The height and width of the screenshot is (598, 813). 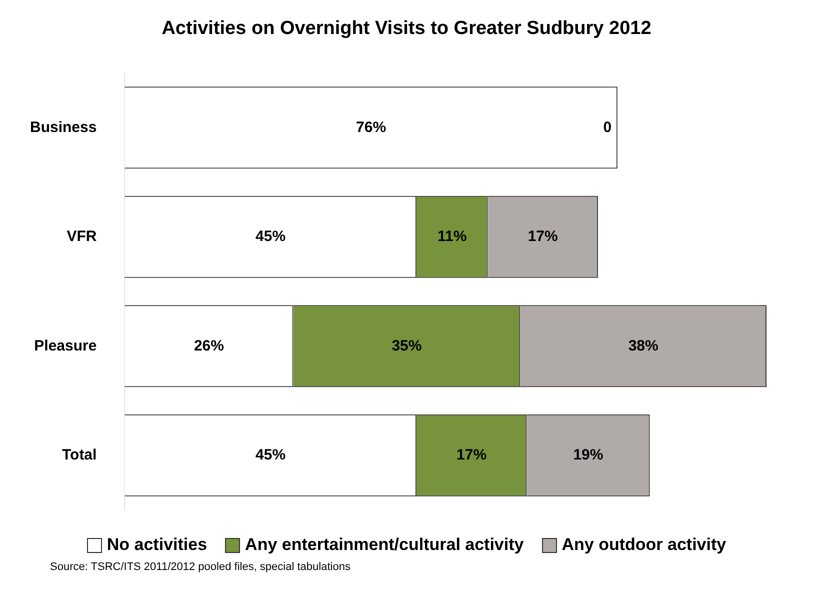 I want to click on legend-label: Any entertainment/cultural activity, so click(x=384, y=545).